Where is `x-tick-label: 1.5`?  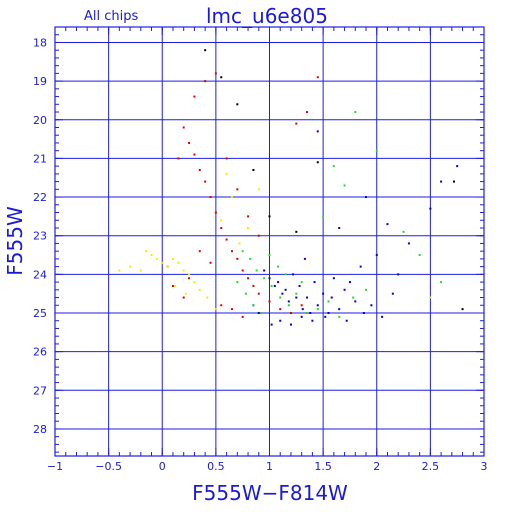
x-tick-label: 1.5 is located at coordinates (323, 466).